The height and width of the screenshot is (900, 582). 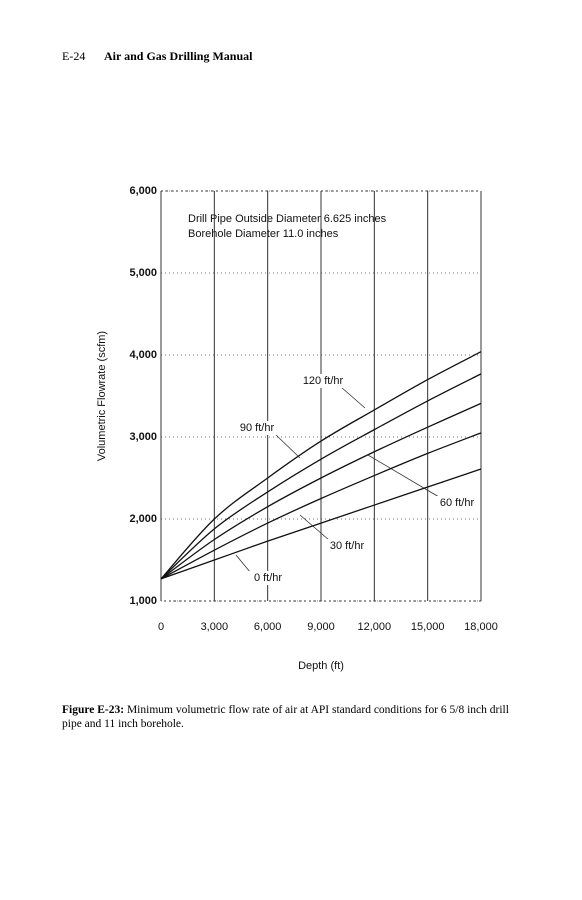 What do you see at coordinates (375, 627) in the screenshot?
I see `x-tick-label: 12,000` at bounding box center [375, 627].